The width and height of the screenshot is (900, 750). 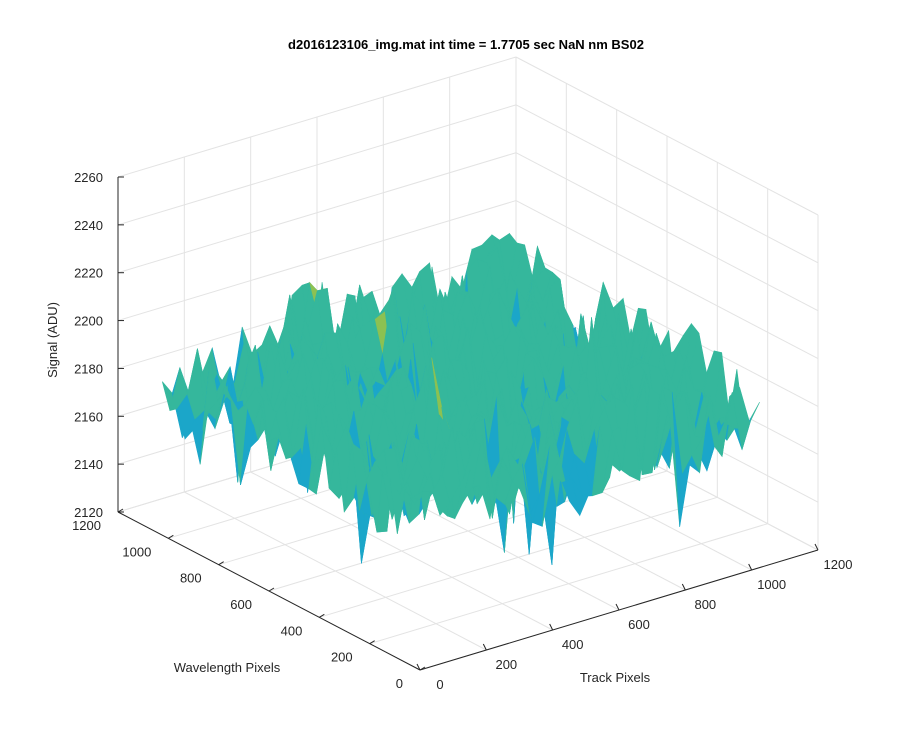 What do you see at coordinates (88, 273) in the screenshot?
I see `z-tick-label: 2220` at bounding box center [88, 273].